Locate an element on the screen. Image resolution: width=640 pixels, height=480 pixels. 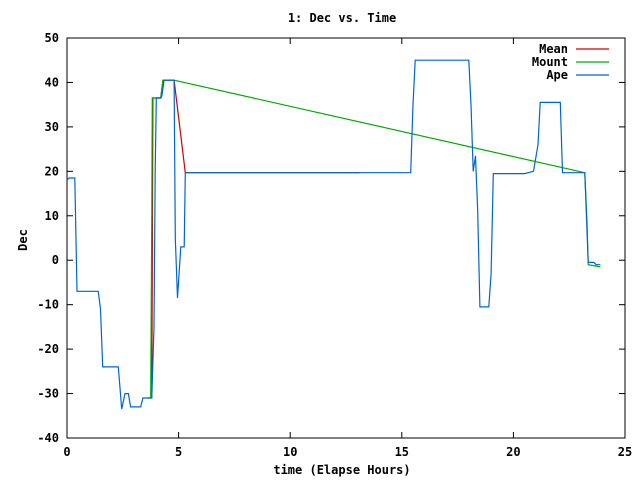
x-tick-label: 20 is located at coordinates (513, 452).